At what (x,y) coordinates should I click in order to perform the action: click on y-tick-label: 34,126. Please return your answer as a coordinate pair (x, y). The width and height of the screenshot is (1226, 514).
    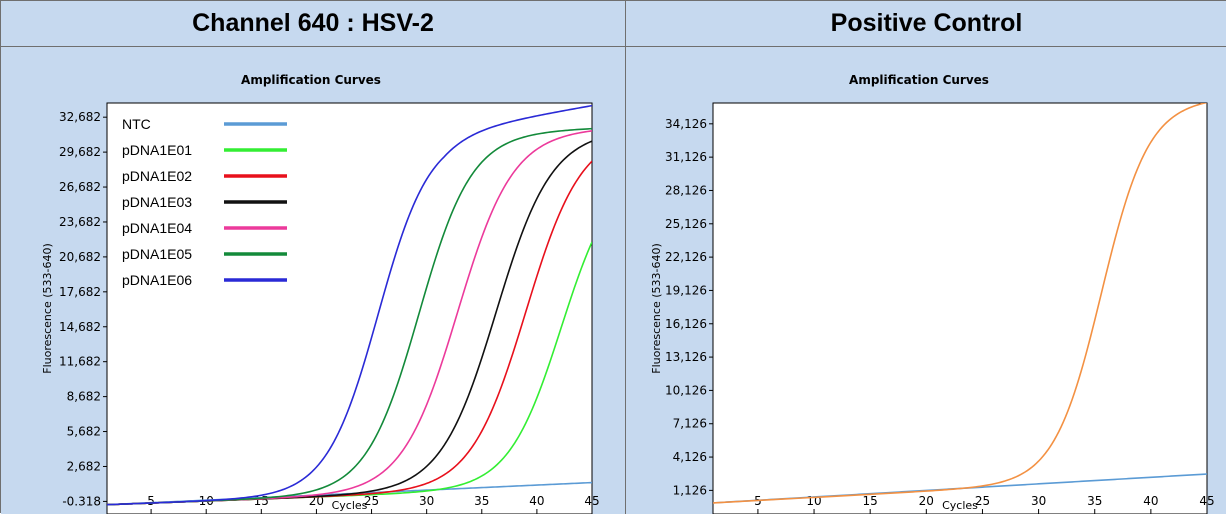
    Looking at the image, I should click on (686, 124).